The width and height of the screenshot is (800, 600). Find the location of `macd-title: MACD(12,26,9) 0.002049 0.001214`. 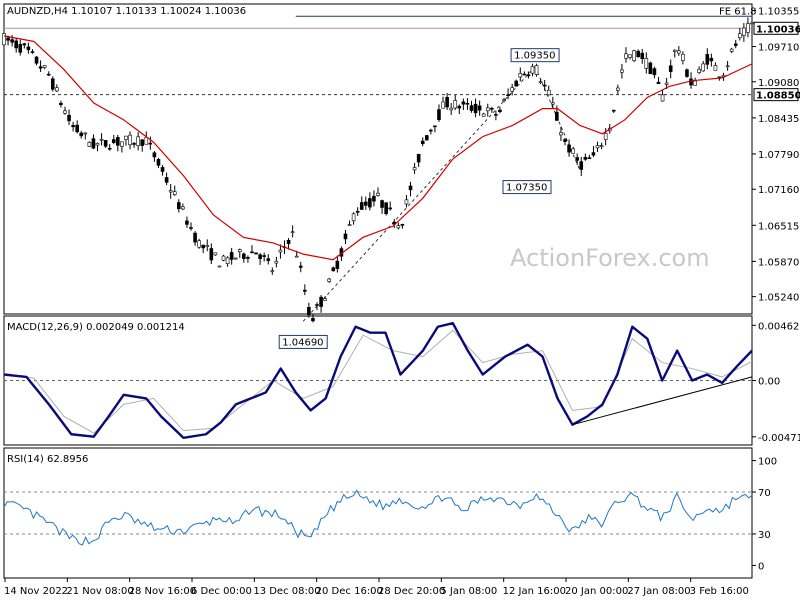

macd-title: MACD(12,26,9) 0.002049 0.001214 is located at coordinates (96, 327).